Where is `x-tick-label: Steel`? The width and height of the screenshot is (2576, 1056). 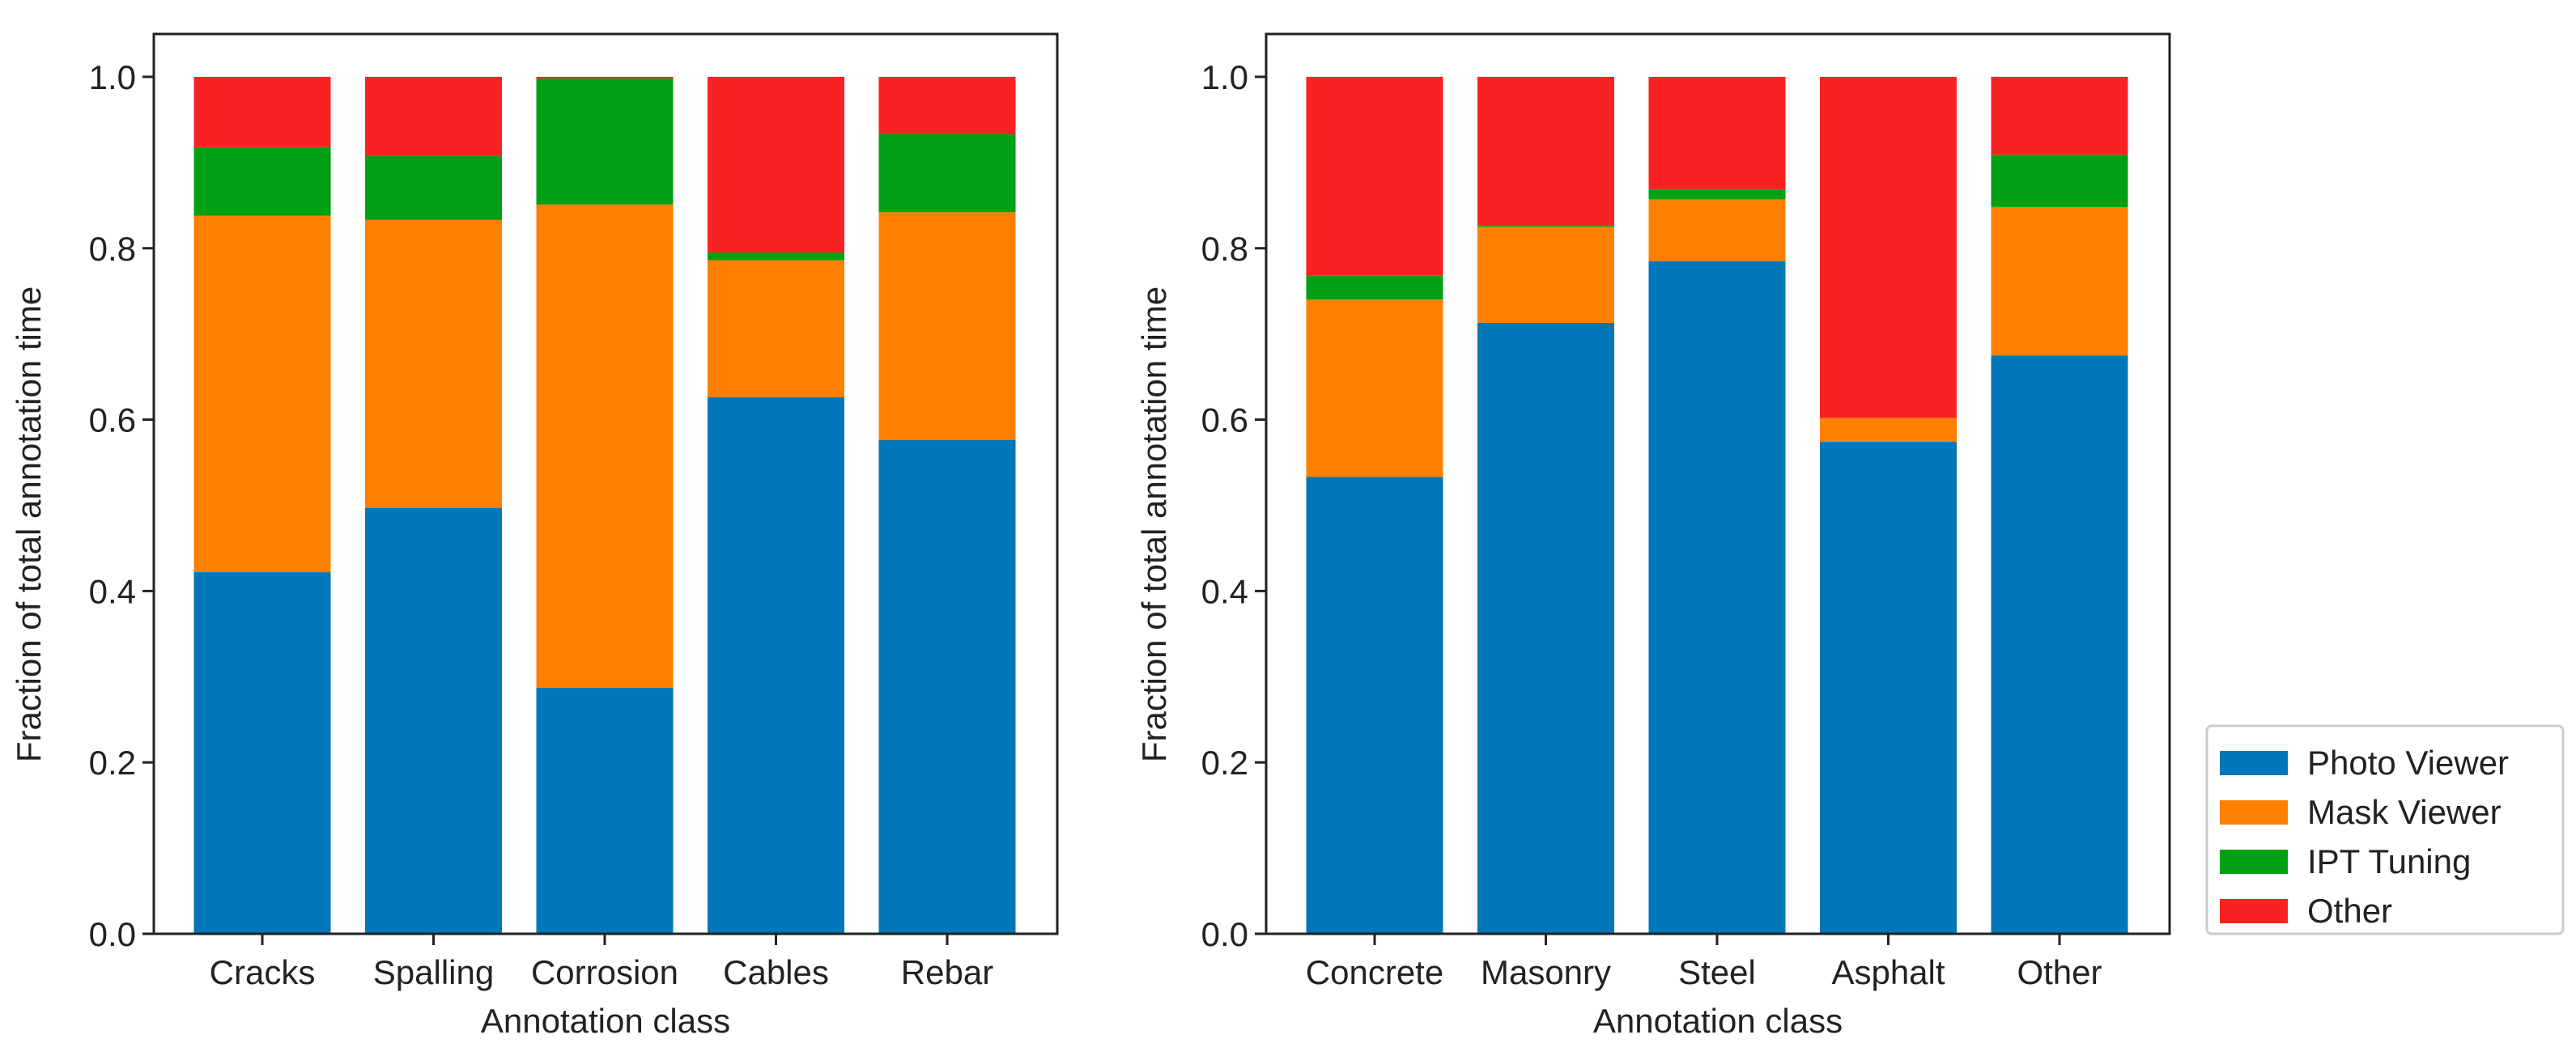
x-tick-label: Steel is located at coordinates (1717, 972).